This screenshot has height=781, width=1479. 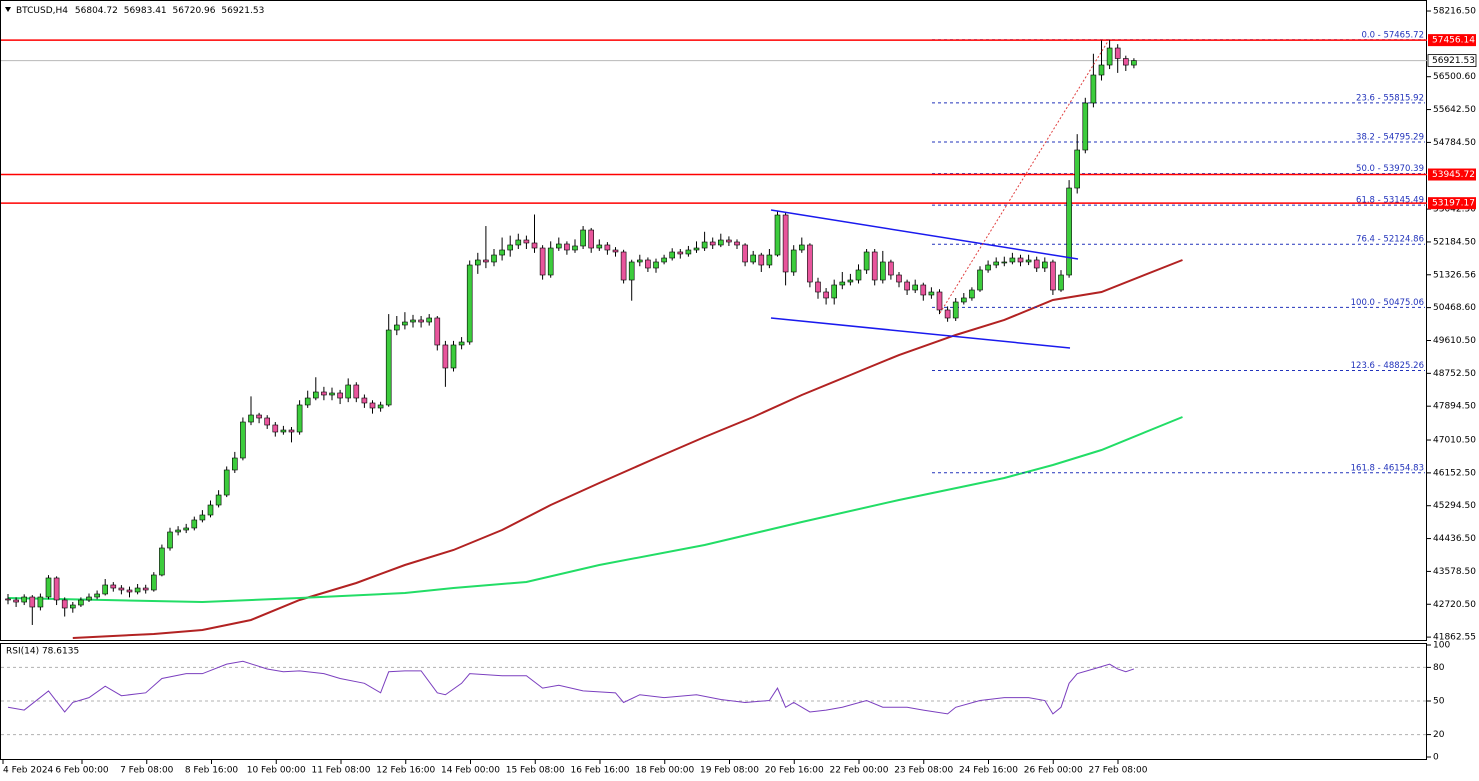 I want to click on x-tick-label: 27 Feb 08:00, so click(x=1117, y=771).